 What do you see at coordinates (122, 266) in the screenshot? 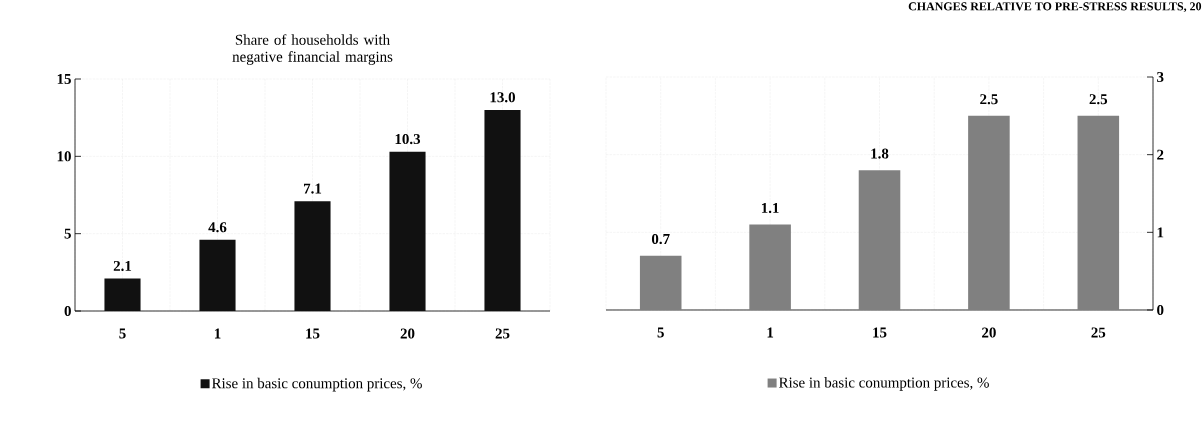
I see `text: 2.1` at bounding box center [122, 266].